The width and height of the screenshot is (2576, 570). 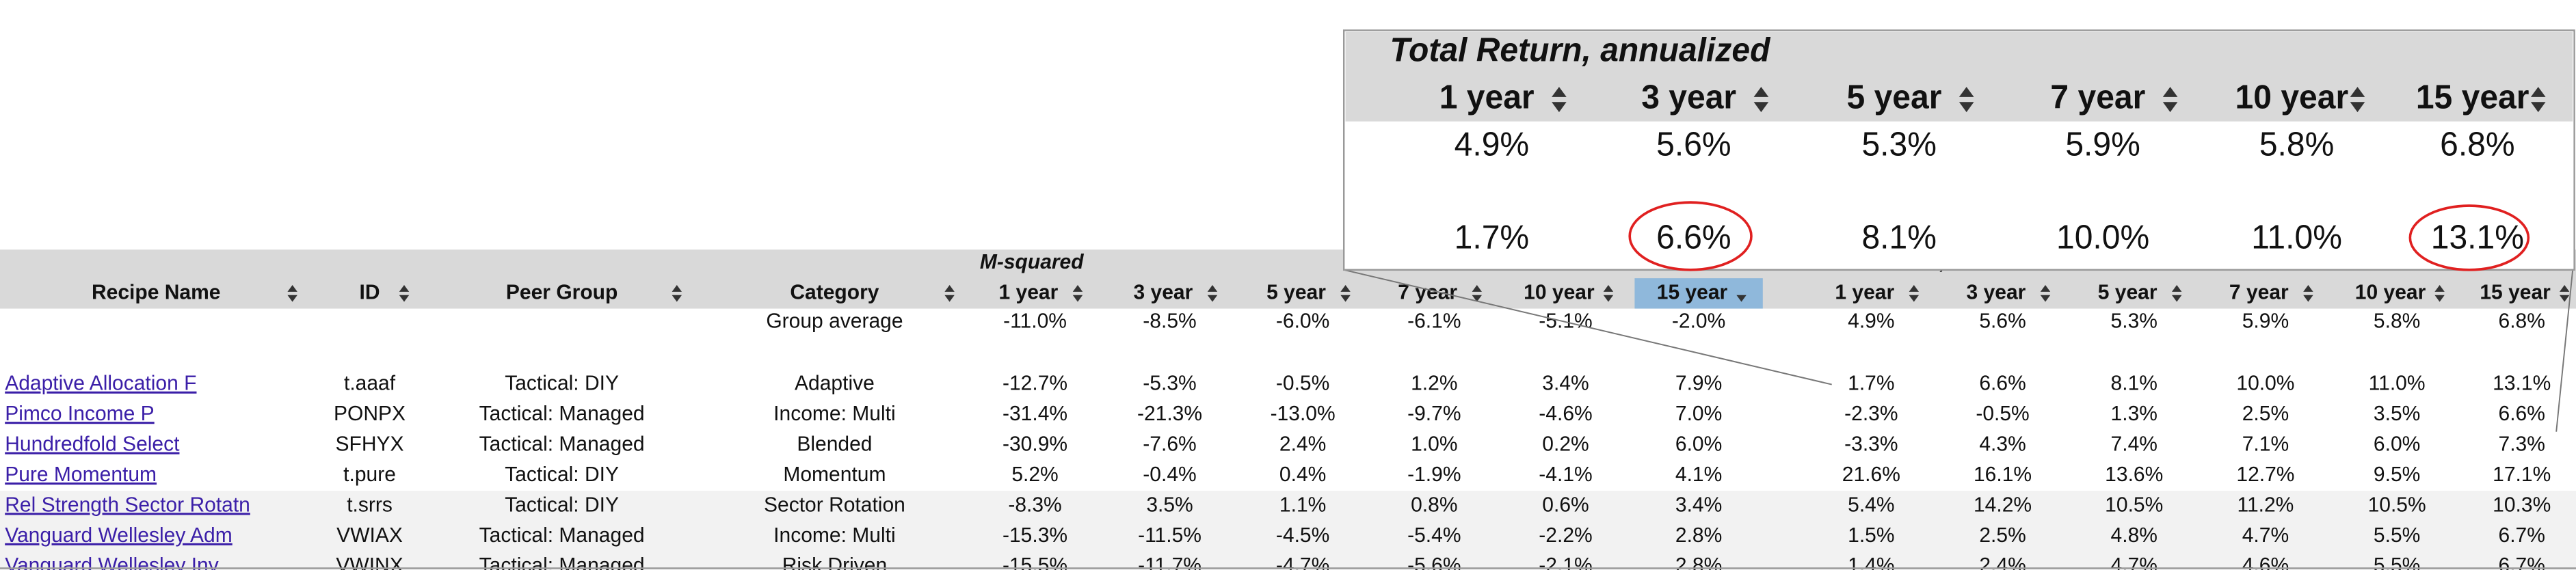 I want to click on id-cell: t.srrs, so click(x=370, y=504).